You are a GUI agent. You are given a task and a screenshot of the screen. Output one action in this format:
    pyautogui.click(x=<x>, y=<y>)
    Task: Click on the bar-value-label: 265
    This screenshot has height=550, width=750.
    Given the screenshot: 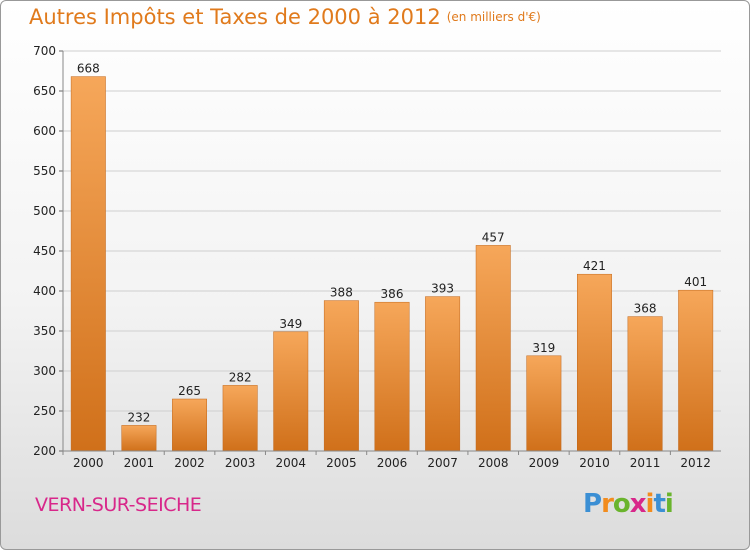 What is the action you would take?
    pyautogui.click(x=189, y=391)
    